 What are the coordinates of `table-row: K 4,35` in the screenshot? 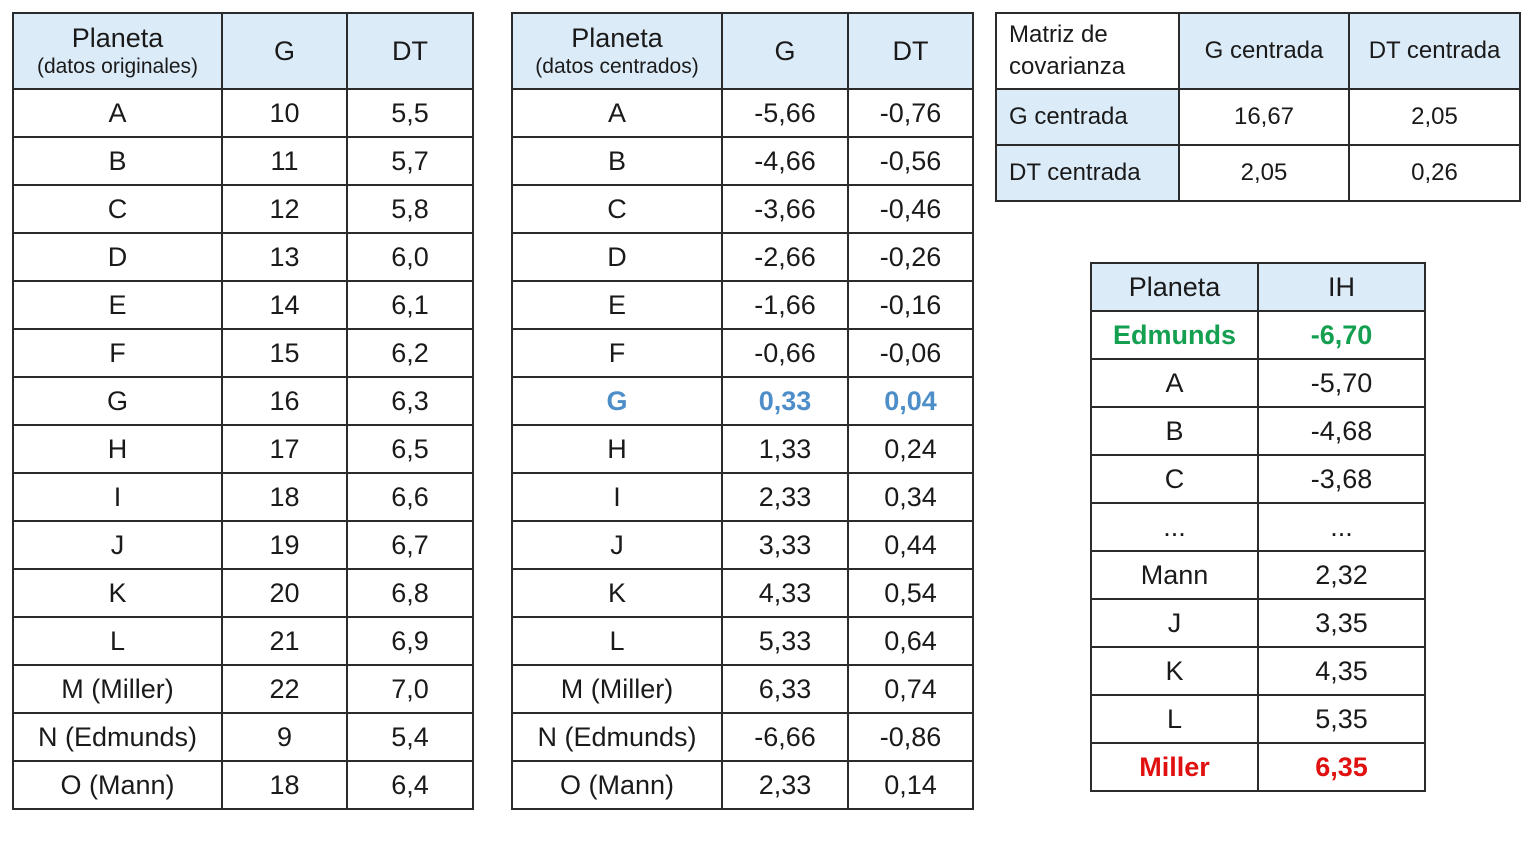 It's located at (1258, 671).